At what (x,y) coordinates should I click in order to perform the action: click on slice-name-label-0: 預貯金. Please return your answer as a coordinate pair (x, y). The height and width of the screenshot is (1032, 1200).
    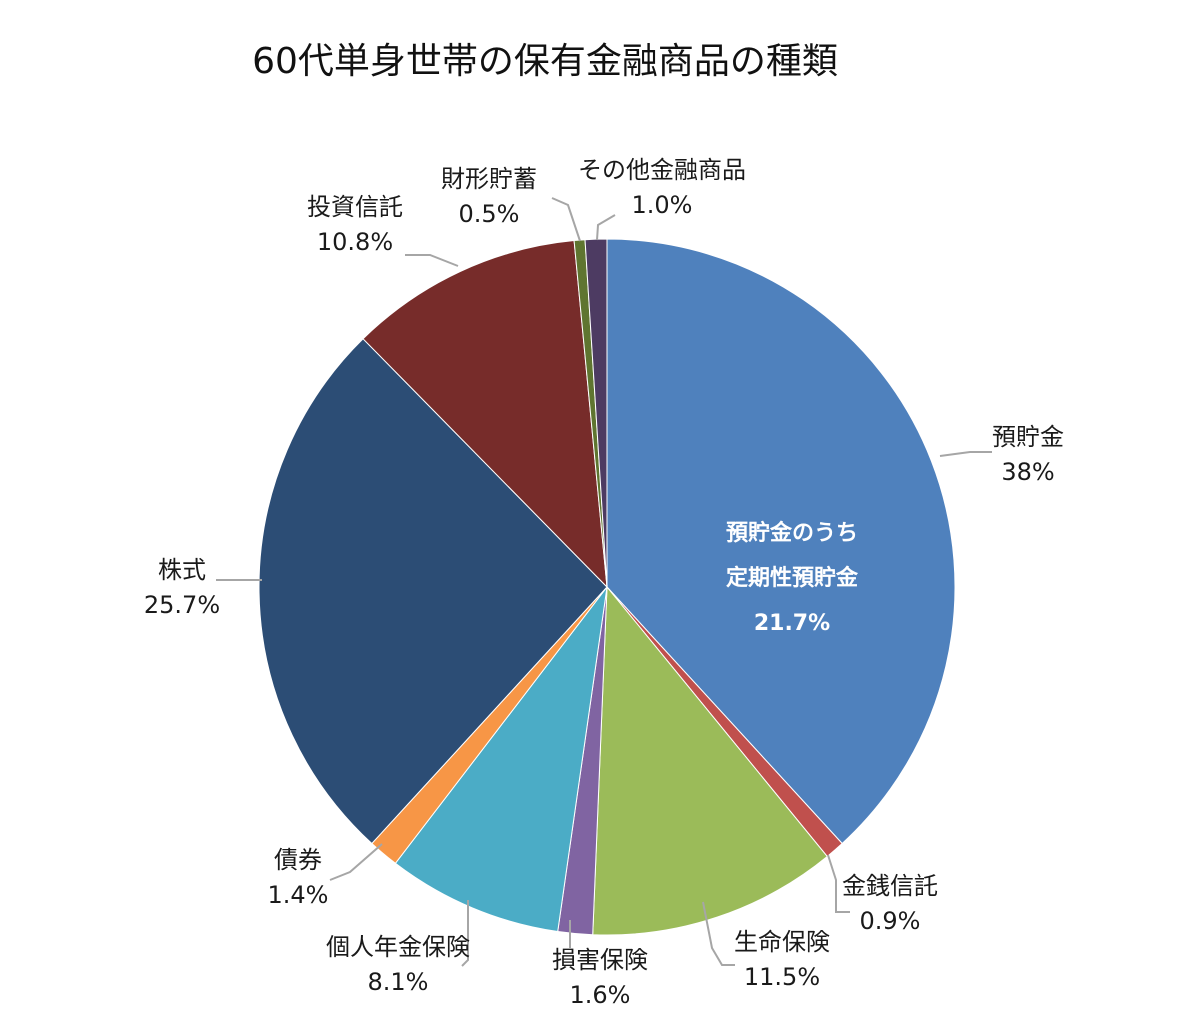
    Looking at the image, I should click on (1028, 437).